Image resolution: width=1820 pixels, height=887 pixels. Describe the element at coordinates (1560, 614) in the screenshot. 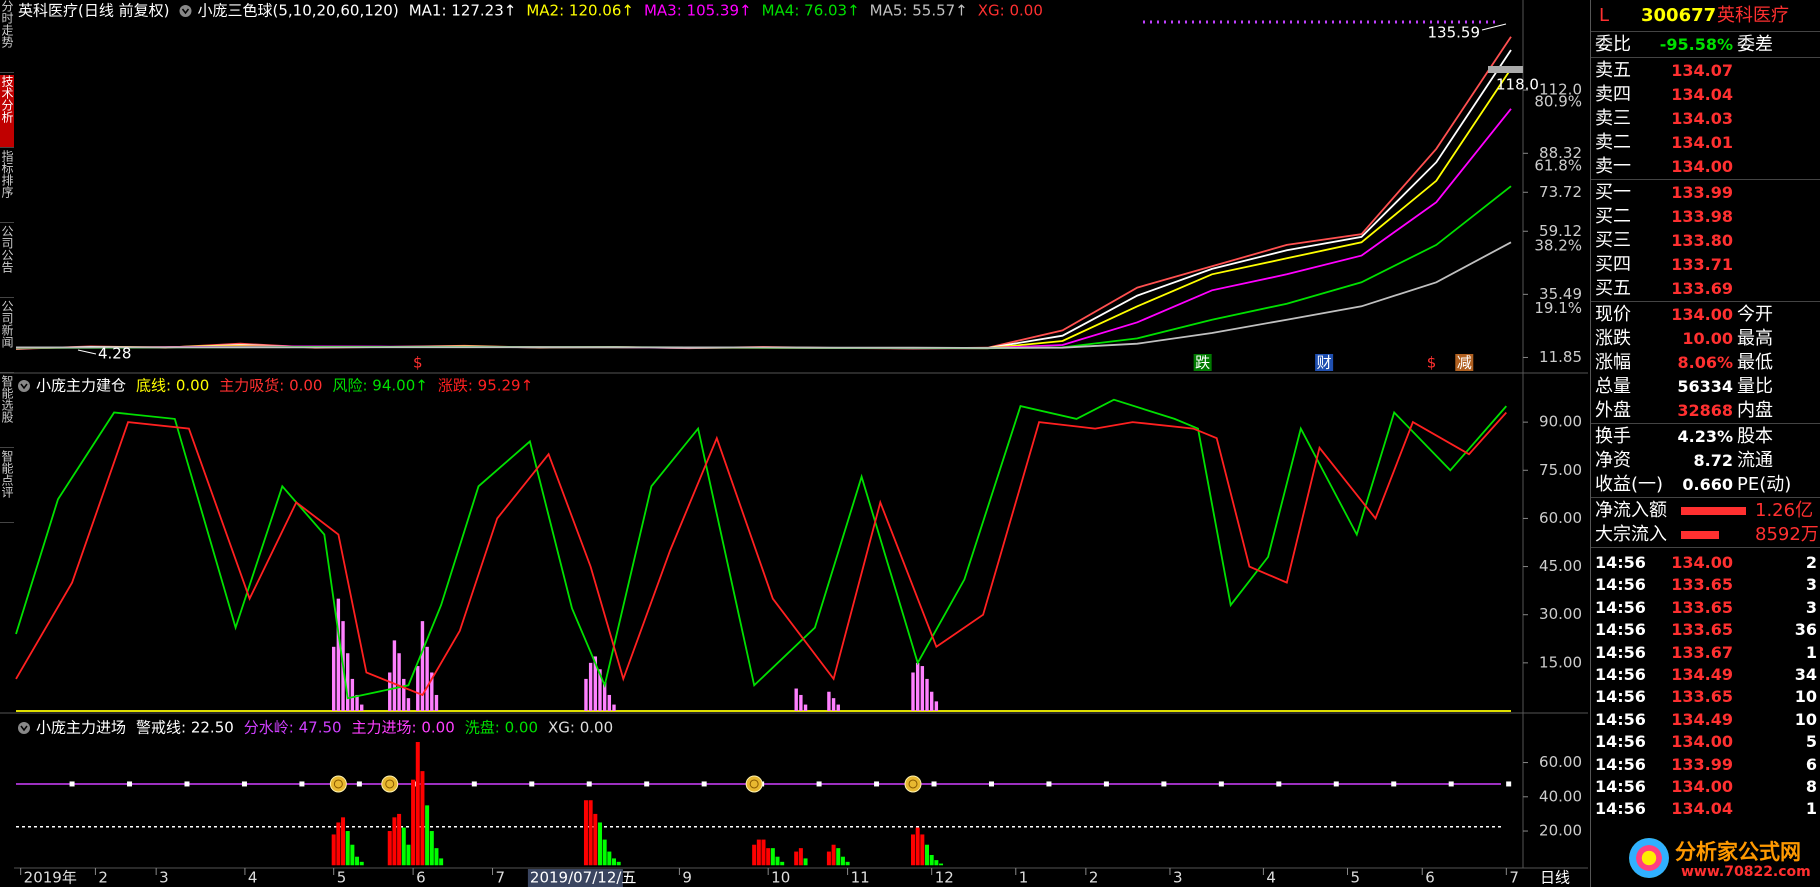

I see `y-tick-label: 30.00` at that location.